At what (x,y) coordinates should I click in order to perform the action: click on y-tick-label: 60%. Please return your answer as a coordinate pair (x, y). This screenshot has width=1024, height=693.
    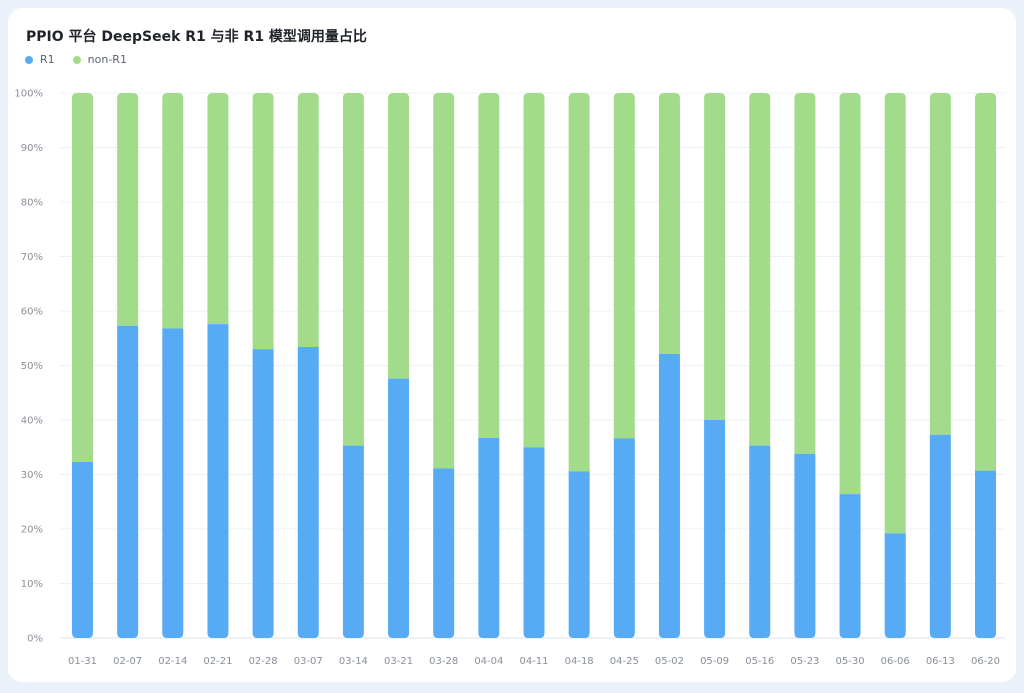
    Looking at the image, I should click on (32, 312).